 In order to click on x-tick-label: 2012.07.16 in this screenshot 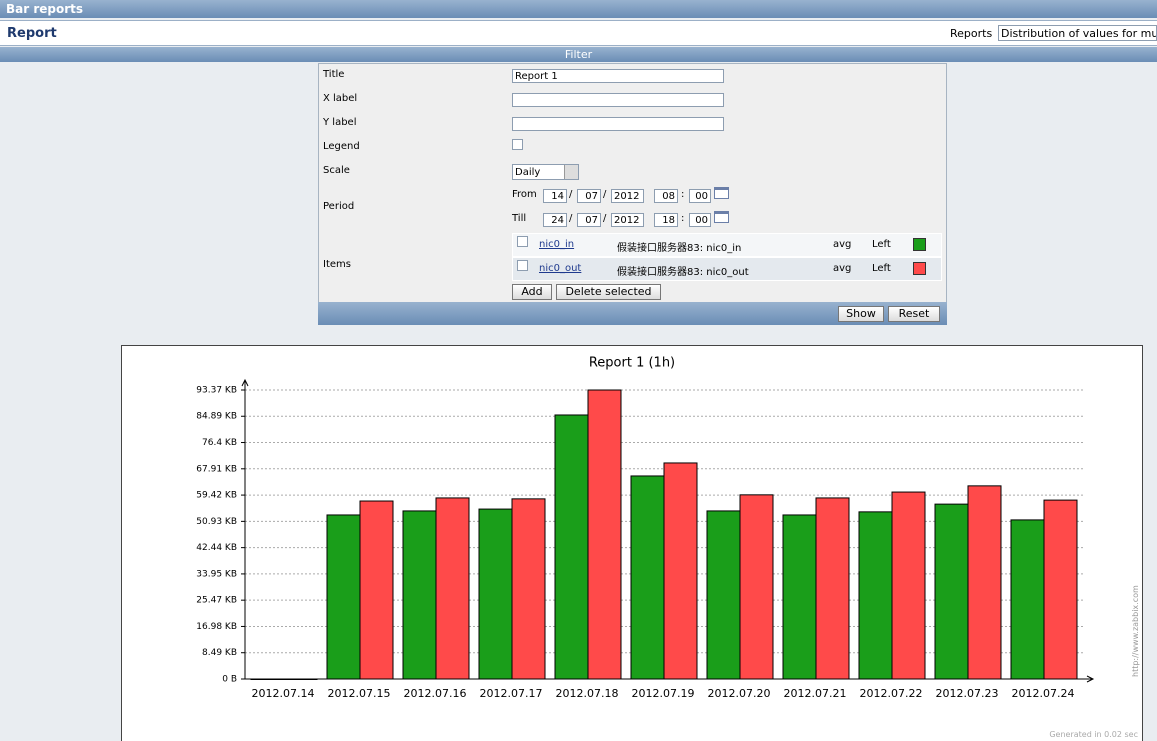, I will do `click(435, 693)`.